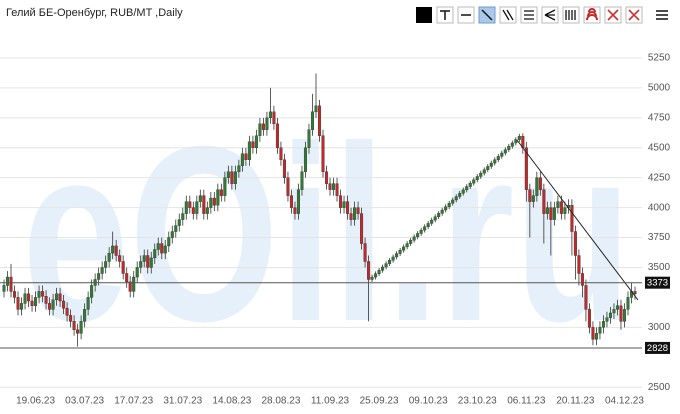 This screenshot has height=414, width=680. Describe the element at coordinates (424, 15) in the screenshot. I see `tool-fill` at that location.